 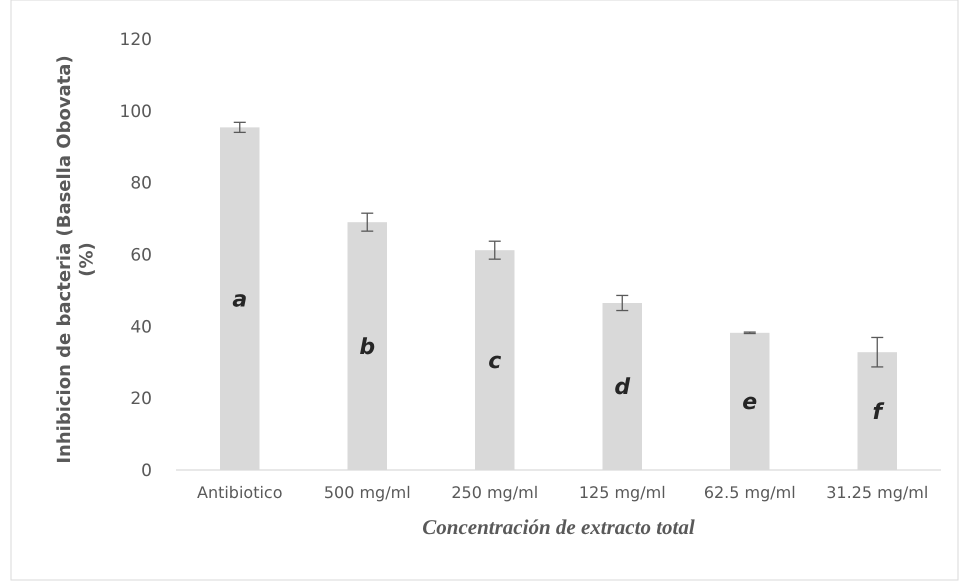 What do you see at coordinates (141, 255) in the screenshot?
I see `y-tick-label: 60` at bounding box center [141, 255].